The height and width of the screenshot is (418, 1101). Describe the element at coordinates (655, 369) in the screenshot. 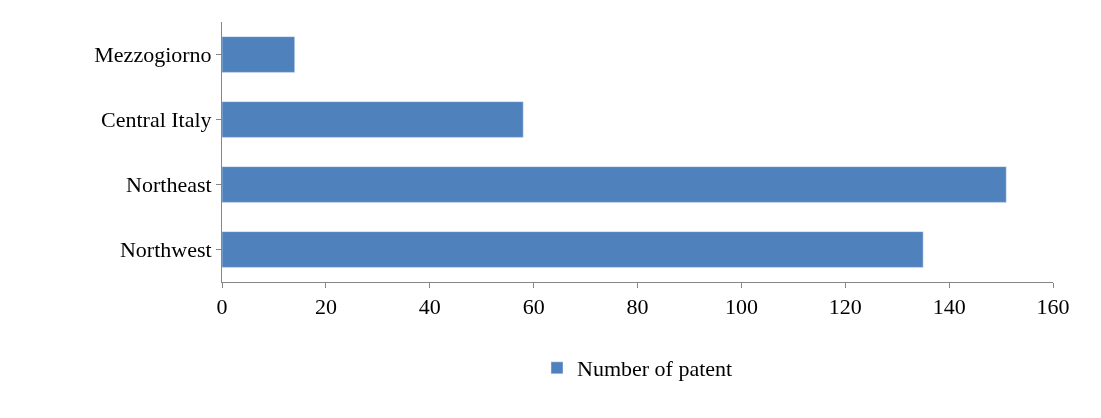

I see `legend-label: Number of patent` at that location.